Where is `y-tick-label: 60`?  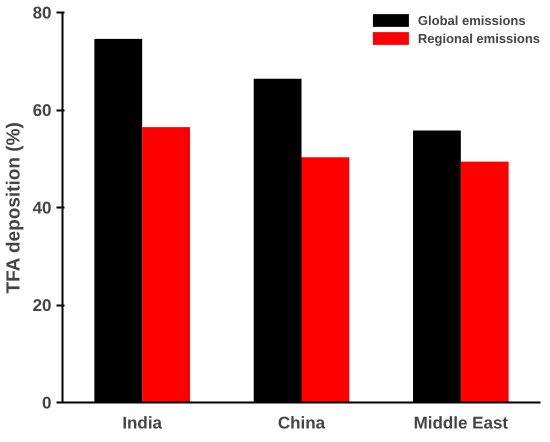
y-tick-label: 60 is located at coordinates (42, 110).